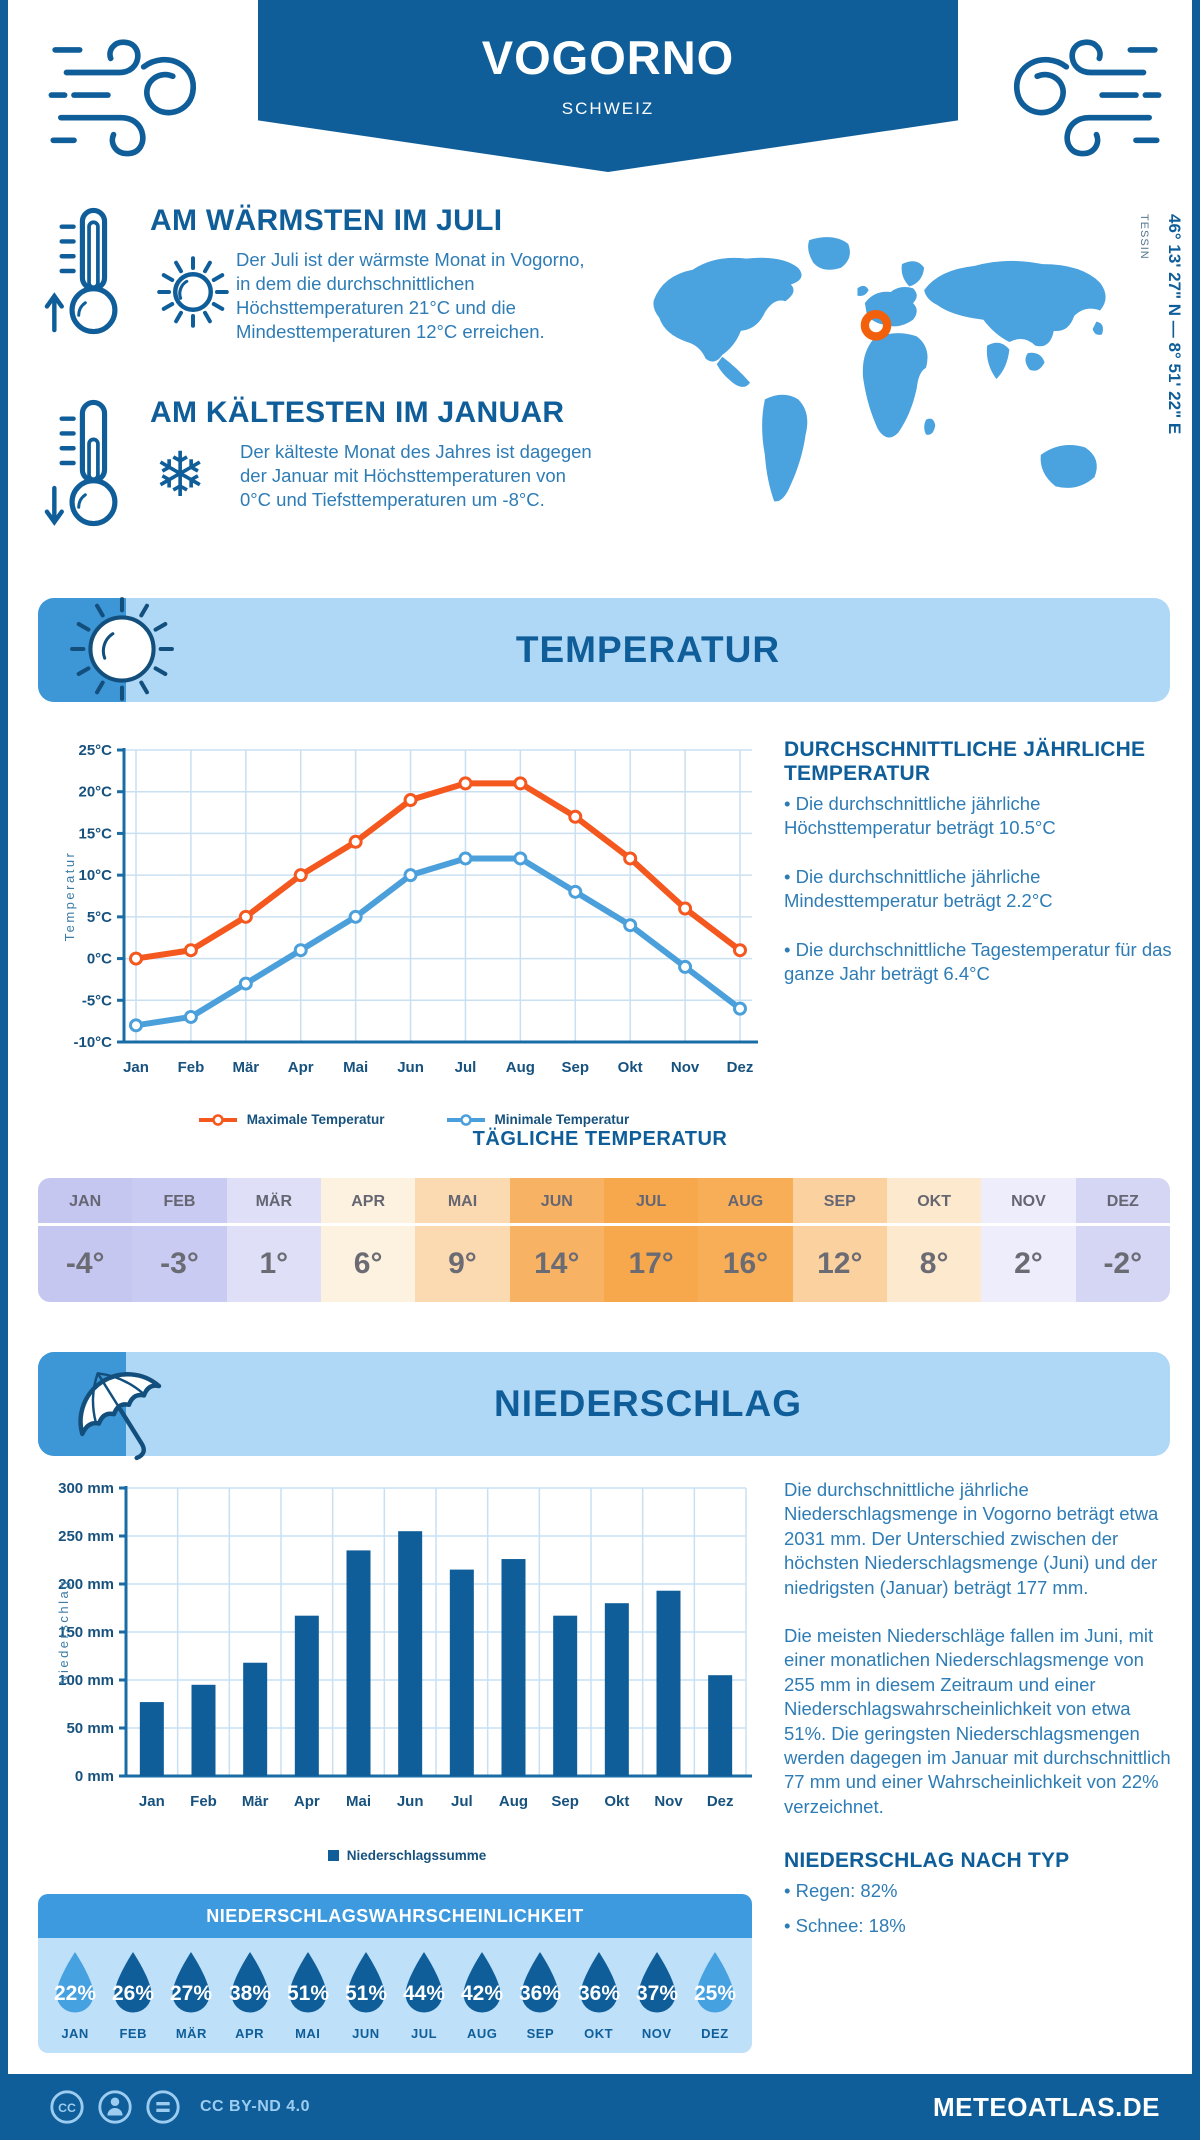  Describe the element at coordinates (94, 1776) in the screenshot. I see `svg-text: 0 mm` at that location.